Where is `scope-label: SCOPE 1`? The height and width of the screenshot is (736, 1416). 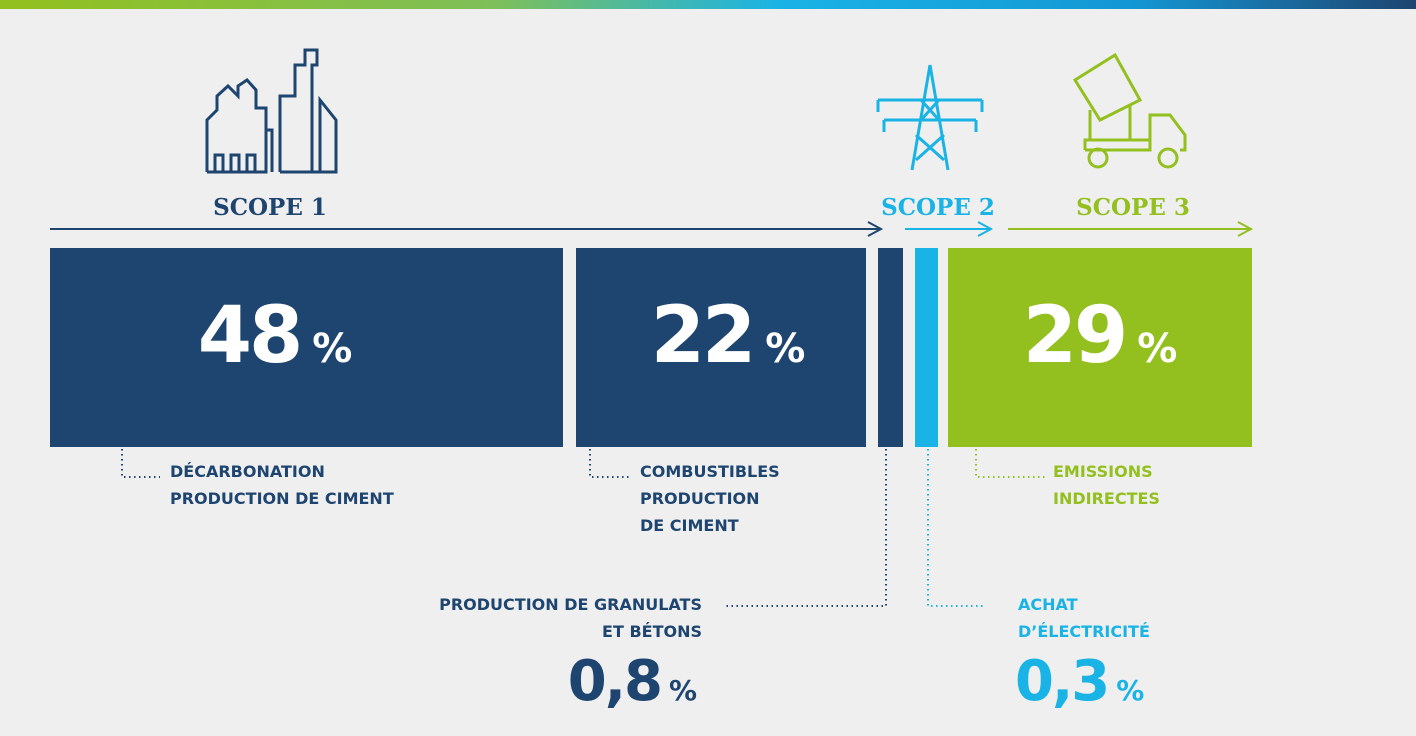 scope-label: SCOPE 1 is located at coordinates (270, 207).